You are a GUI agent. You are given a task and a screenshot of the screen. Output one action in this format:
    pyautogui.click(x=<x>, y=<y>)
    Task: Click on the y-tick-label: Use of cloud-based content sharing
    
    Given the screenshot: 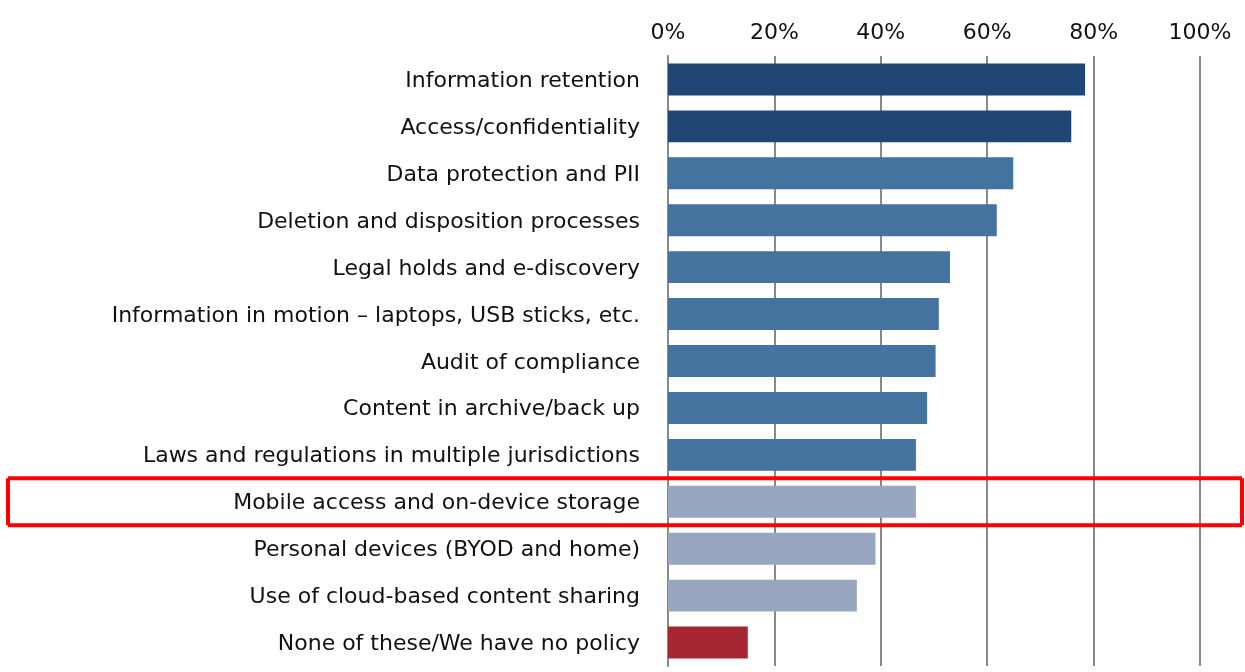 What is the action you would take?
    pyautogui.click(x=444, y=596)
    